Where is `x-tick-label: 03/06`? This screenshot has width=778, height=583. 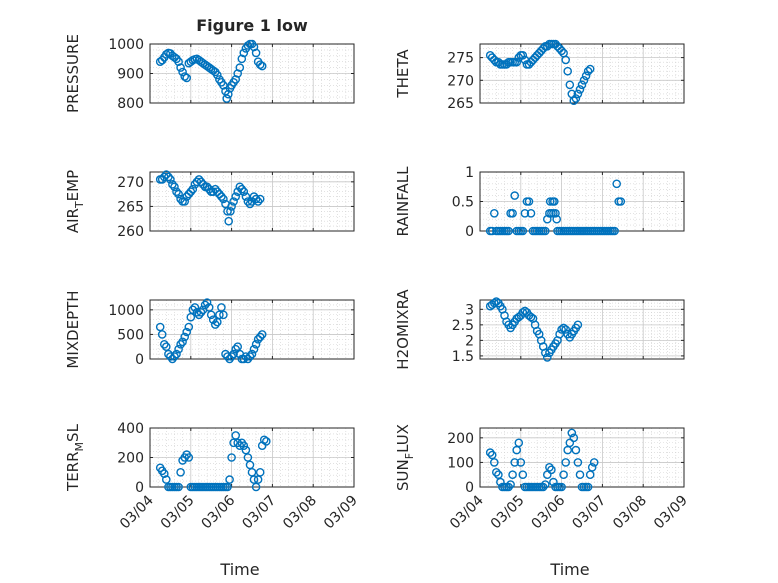 x-tick-label: 03/06 is located at coordinates (549, 512).